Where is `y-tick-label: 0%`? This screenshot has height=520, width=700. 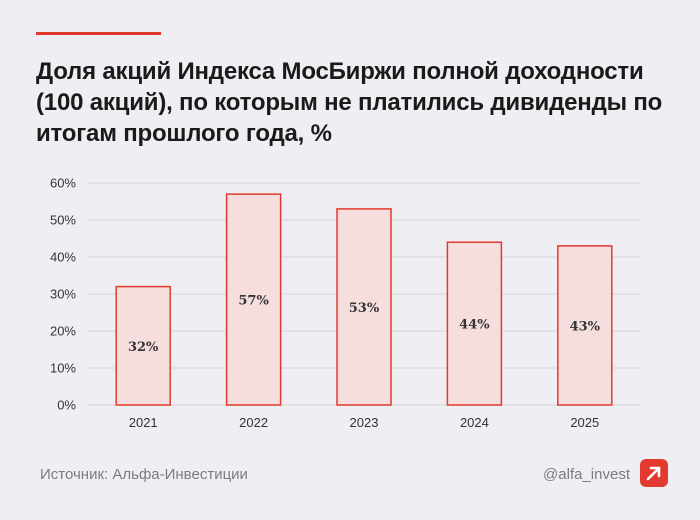
y-tick-label: 0% is located at coordinates (66, 405).